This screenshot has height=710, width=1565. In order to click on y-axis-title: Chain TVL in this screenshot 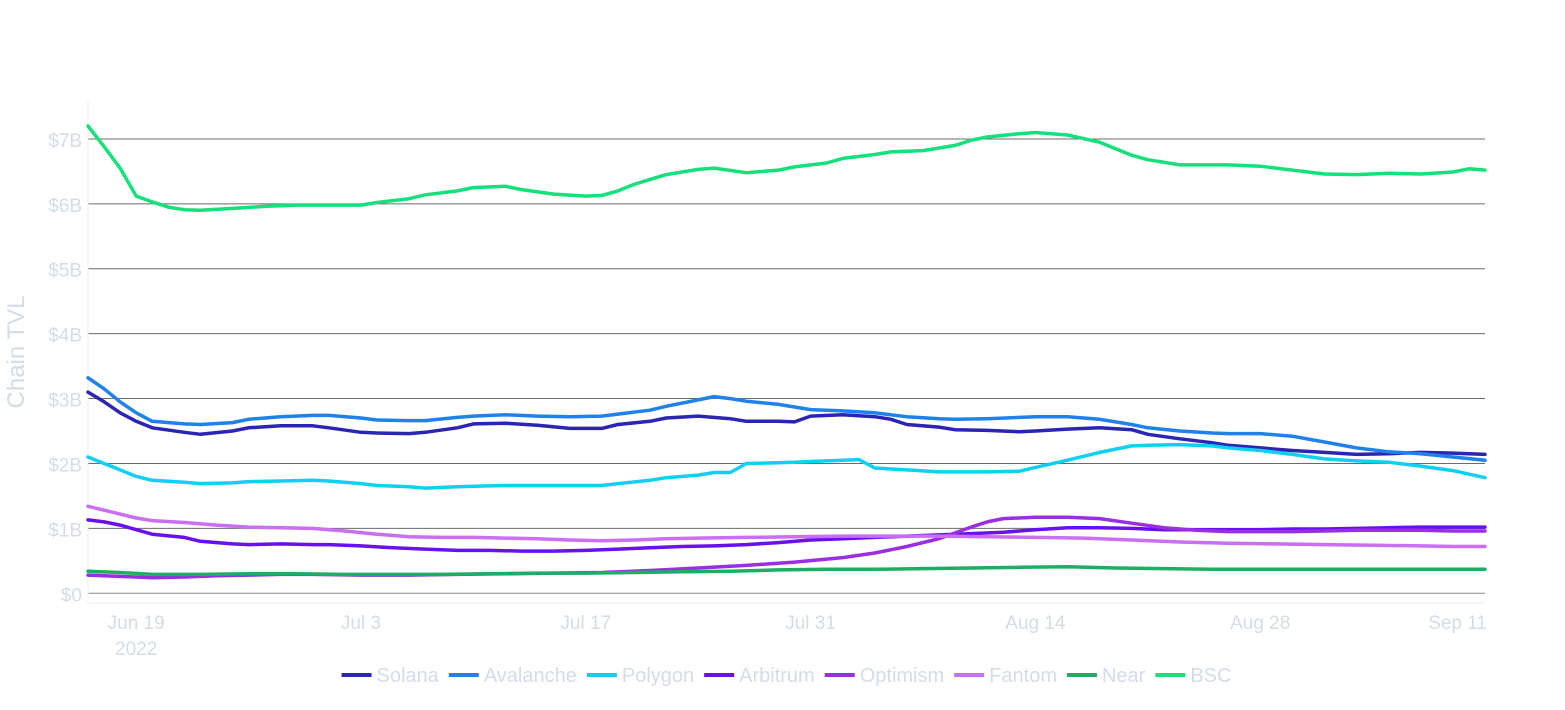, I will do `click(16, 352)`.